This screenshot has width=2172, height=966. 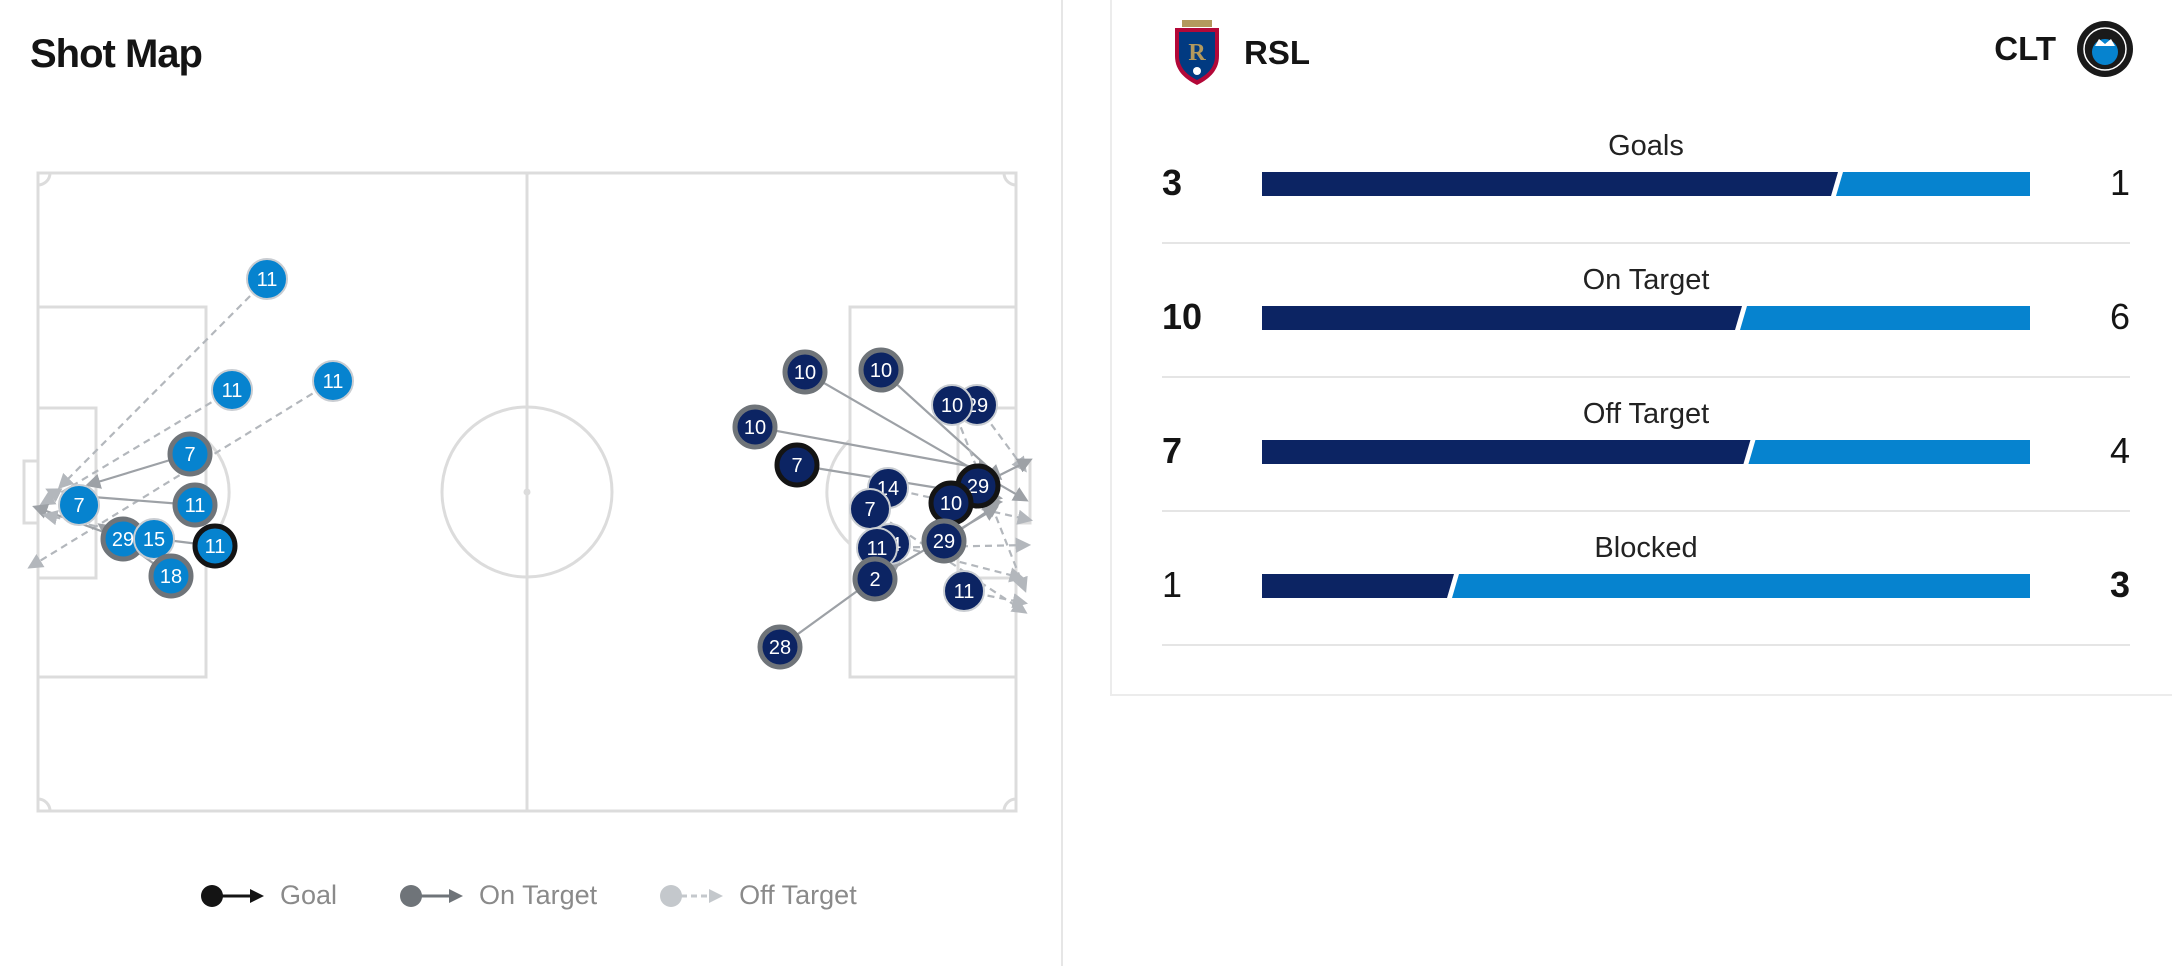 What do you see at coordinates (123, 539) in the screenshot?
I see `away-shot-marker: 29` at bounding box center [123, 539].